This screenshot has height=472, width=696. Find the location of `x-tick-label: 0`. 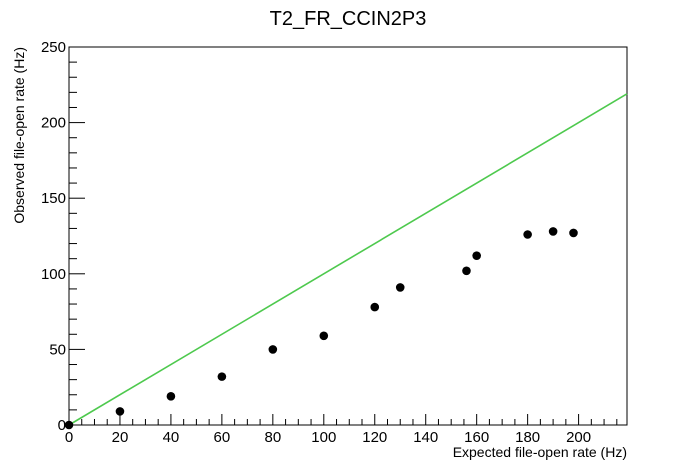

x-tick-label: 0 is located at coordinates (69, 437).